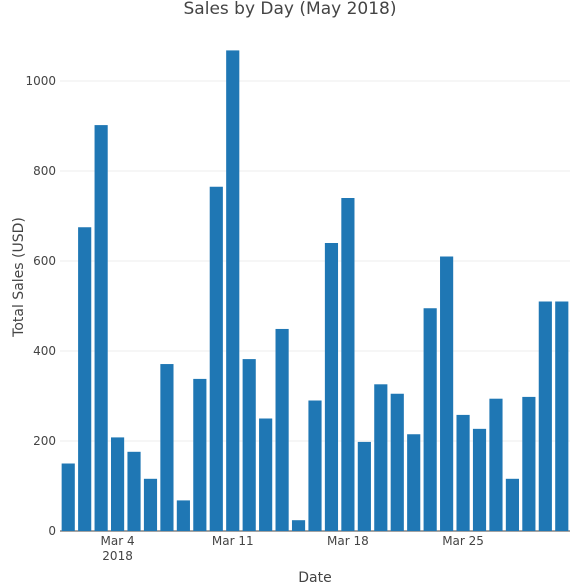  Describe the element at coordinates (290, 9) in the screenshot. I see `chart-title: Sales by Day (May 2018)` at that location.